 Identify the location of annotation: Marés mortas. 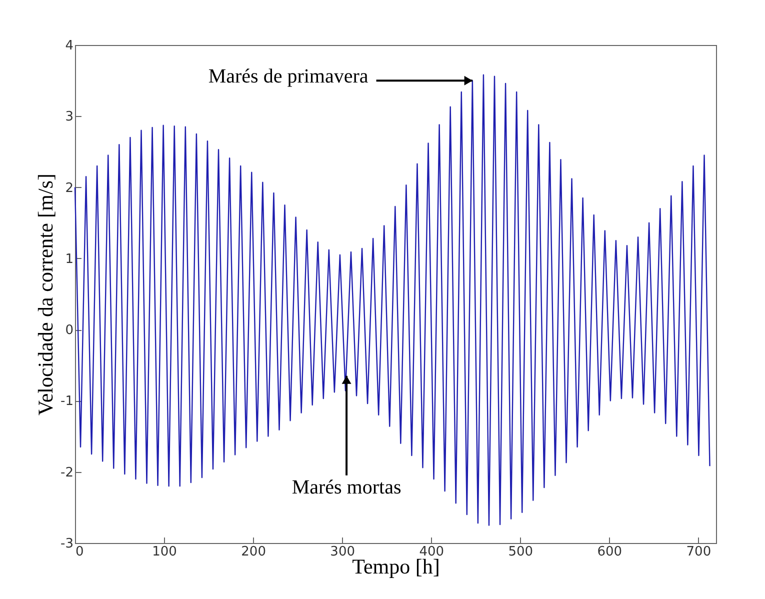
(347, 487).